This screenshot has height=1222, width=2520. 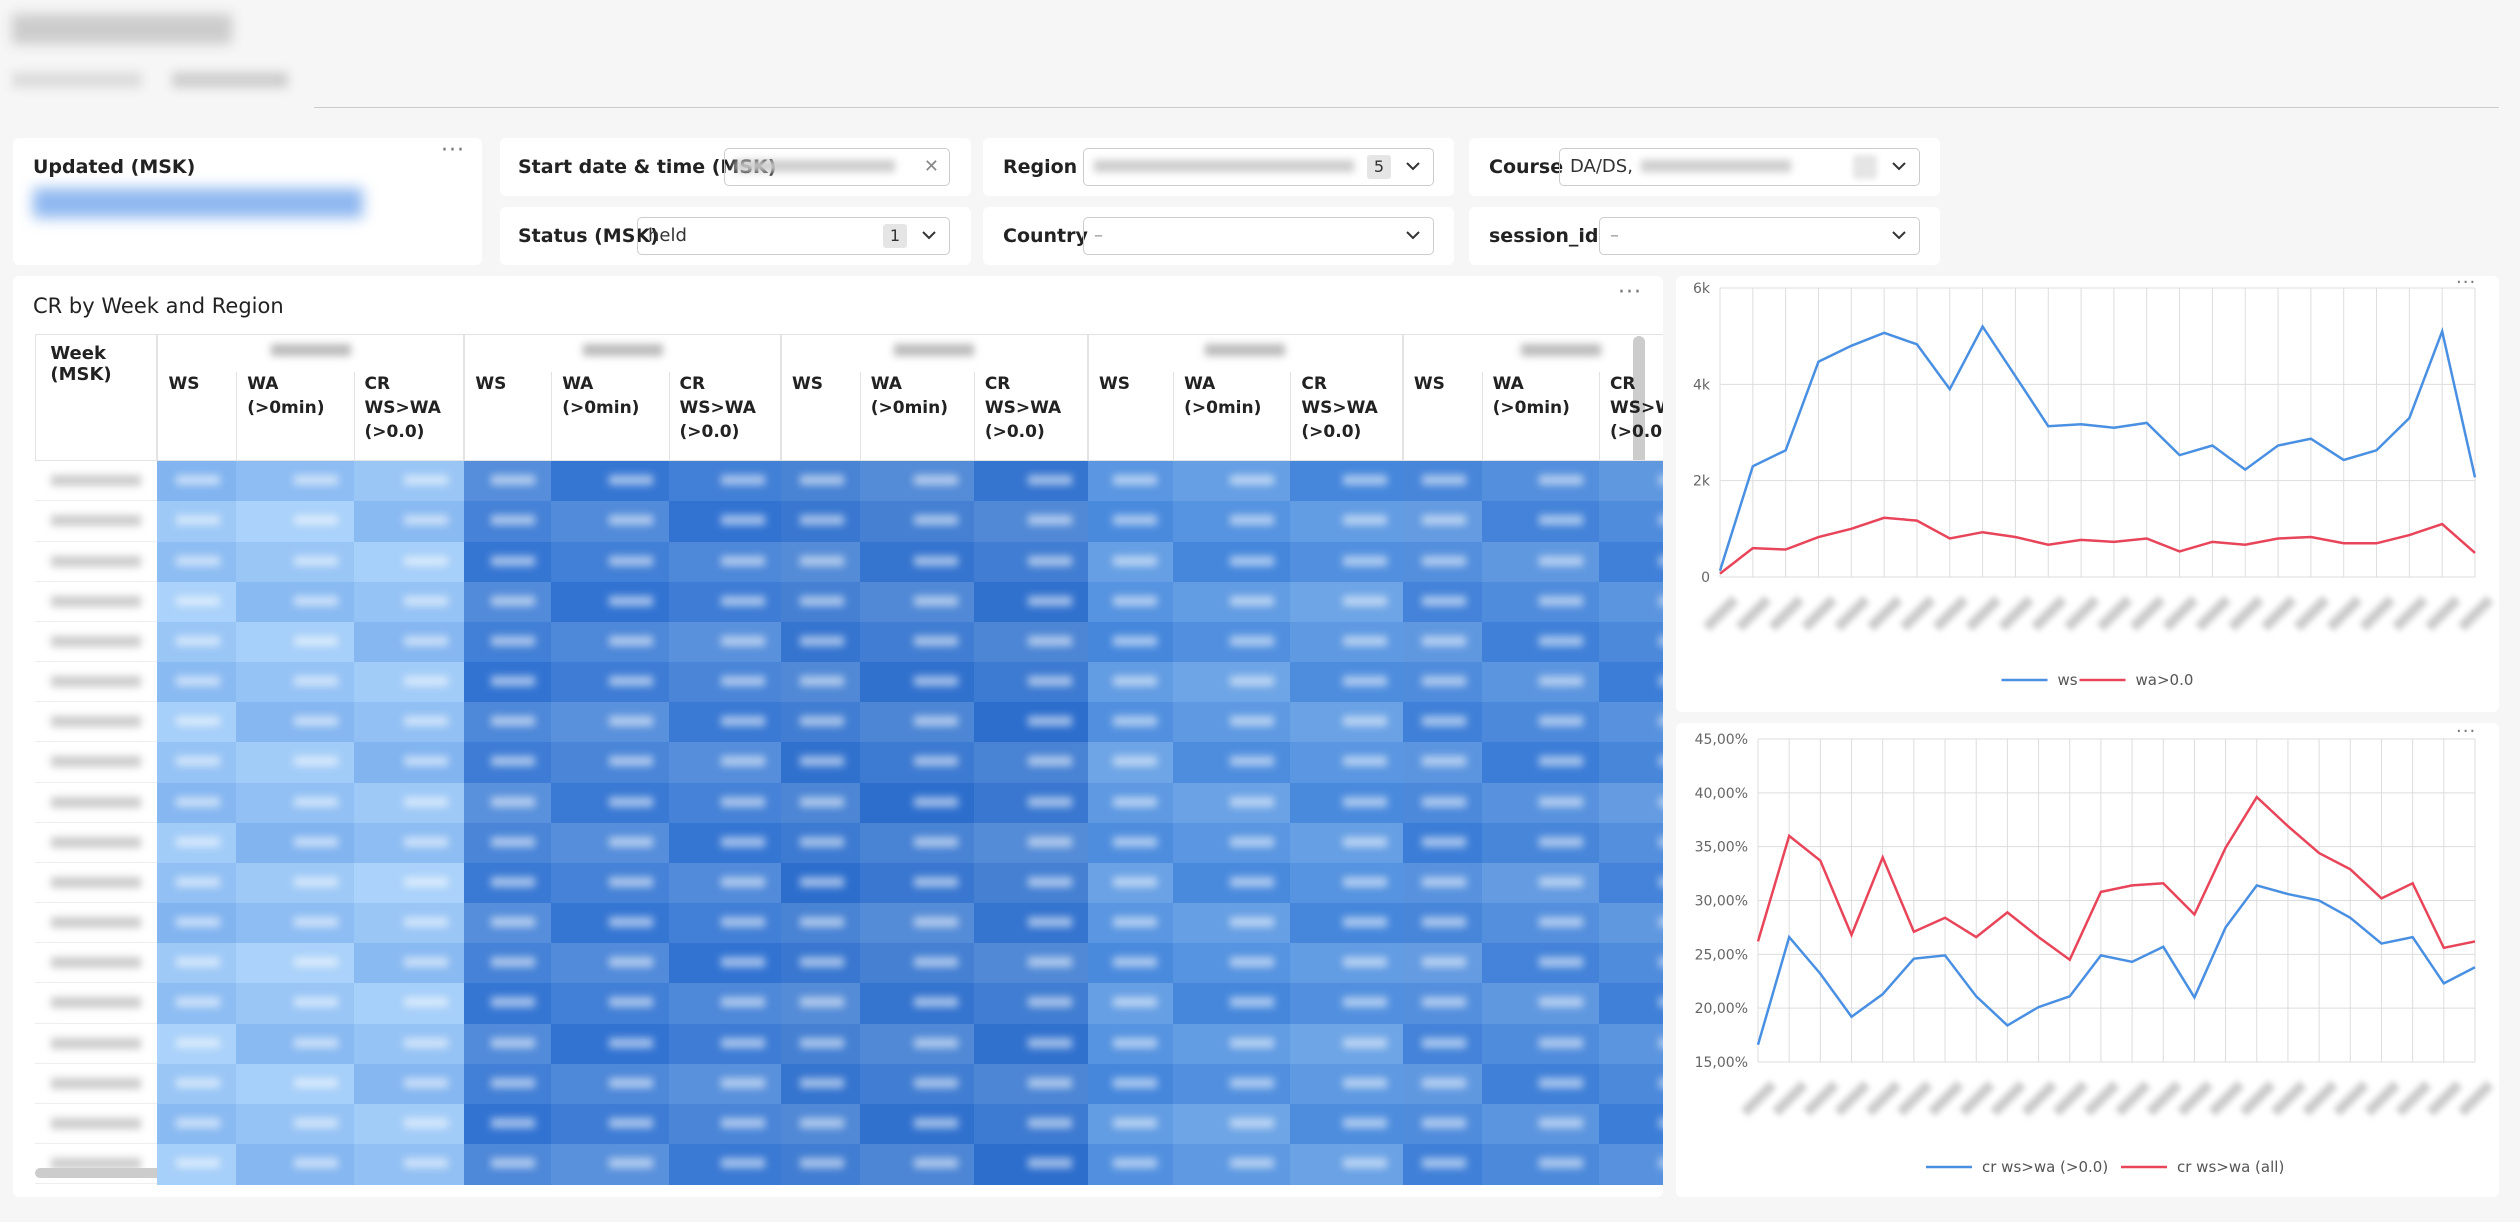 I want to click on chevron, so click(x=1413, y=166).